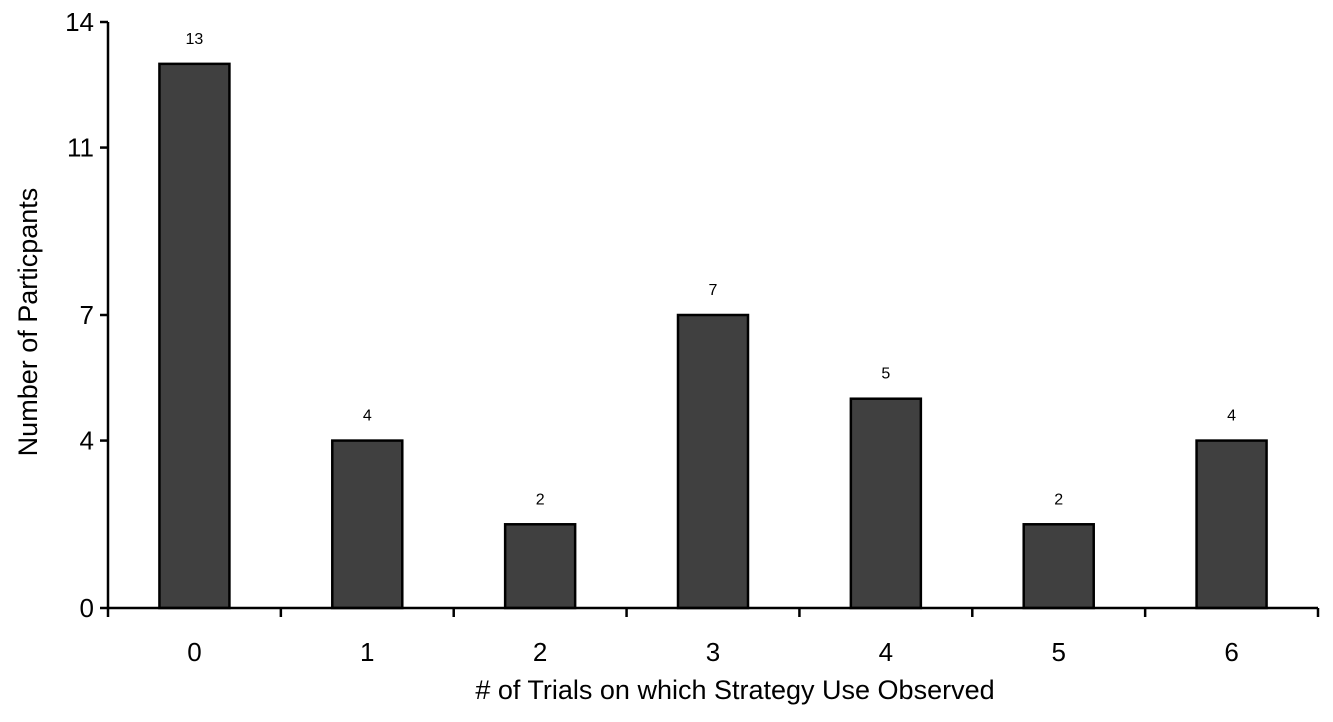 Image resolution: width=1333 pixels, height=722 pixels. Describe the element at coordinates (1058, 652) in the screenshot. I see `x-tick-label: 5` at that location.